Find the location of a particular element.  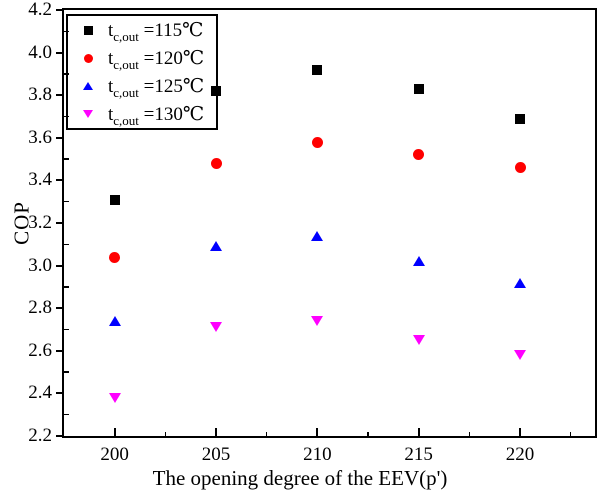

x-tick-label: 200 is located at coordinates (114, 454).